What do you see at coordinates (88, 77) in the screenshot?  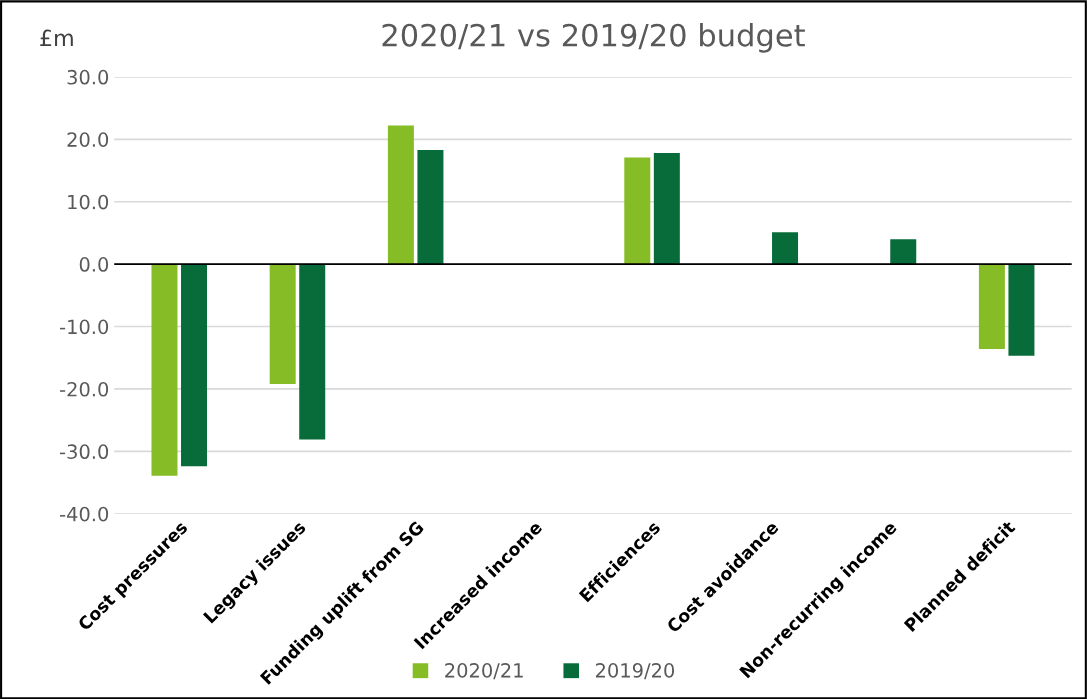 I see `y-tick-label: 30.0` at bounding box center [88, 77].